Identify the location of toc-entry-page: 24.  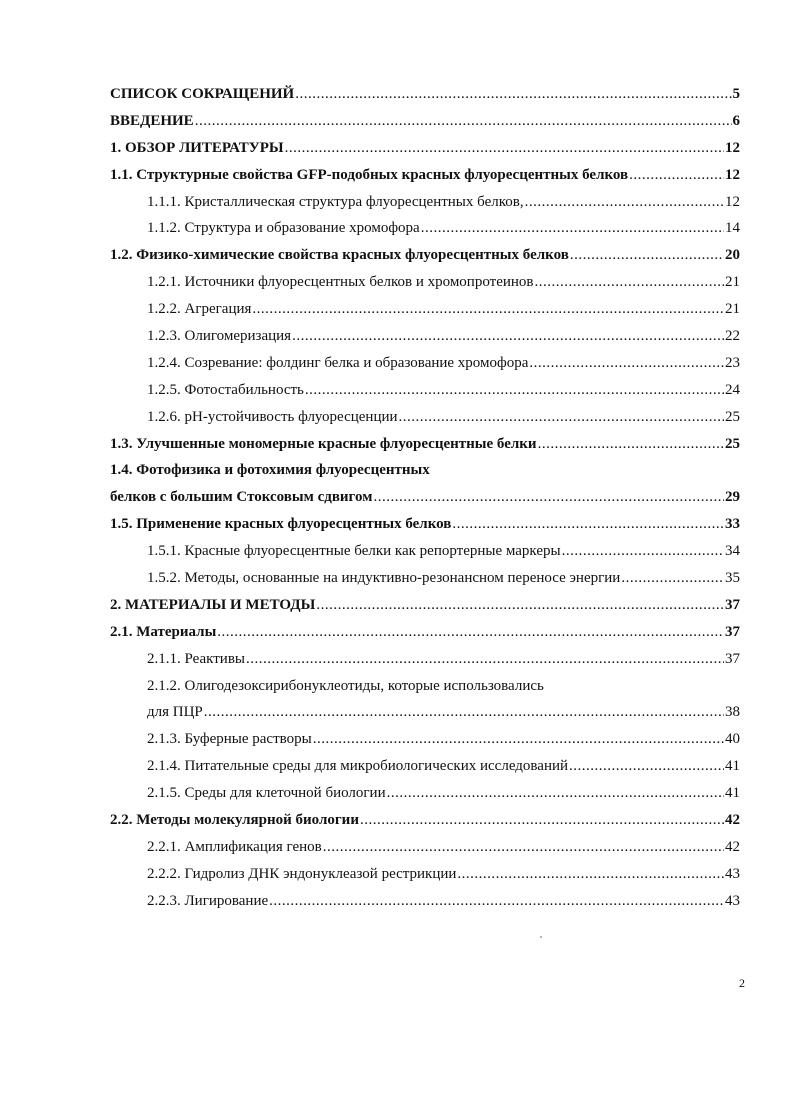
(732, 389).